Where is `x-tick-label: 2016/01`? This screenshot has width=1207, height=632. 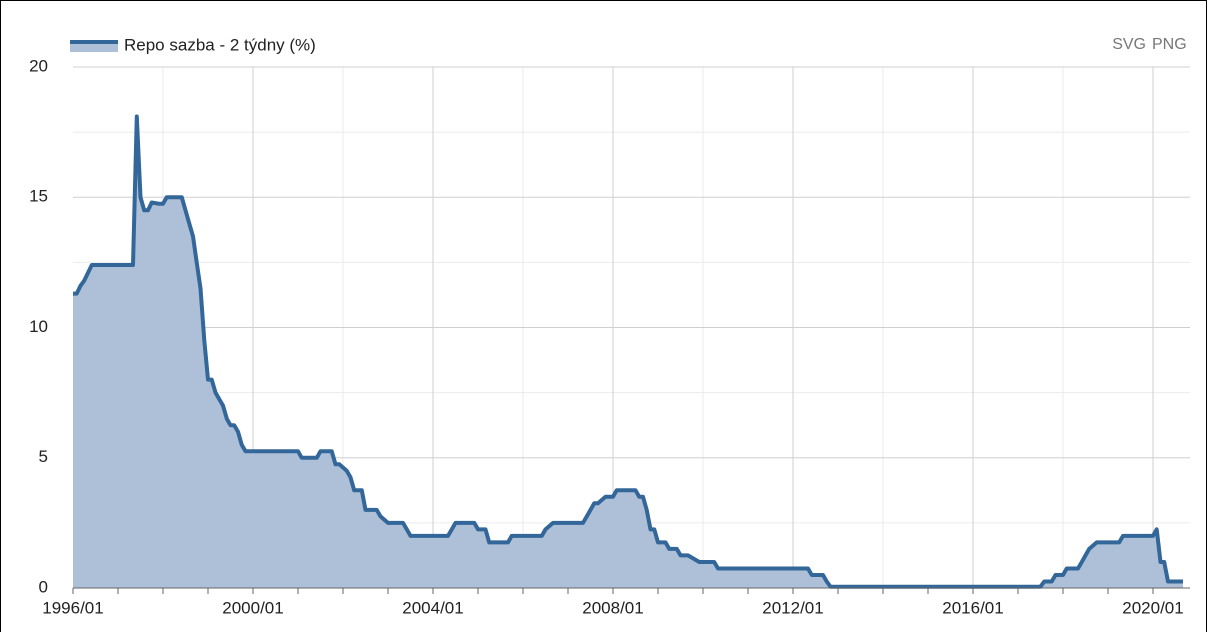
x-tick-label: 2016/01 is located at coordinates (972, 607).